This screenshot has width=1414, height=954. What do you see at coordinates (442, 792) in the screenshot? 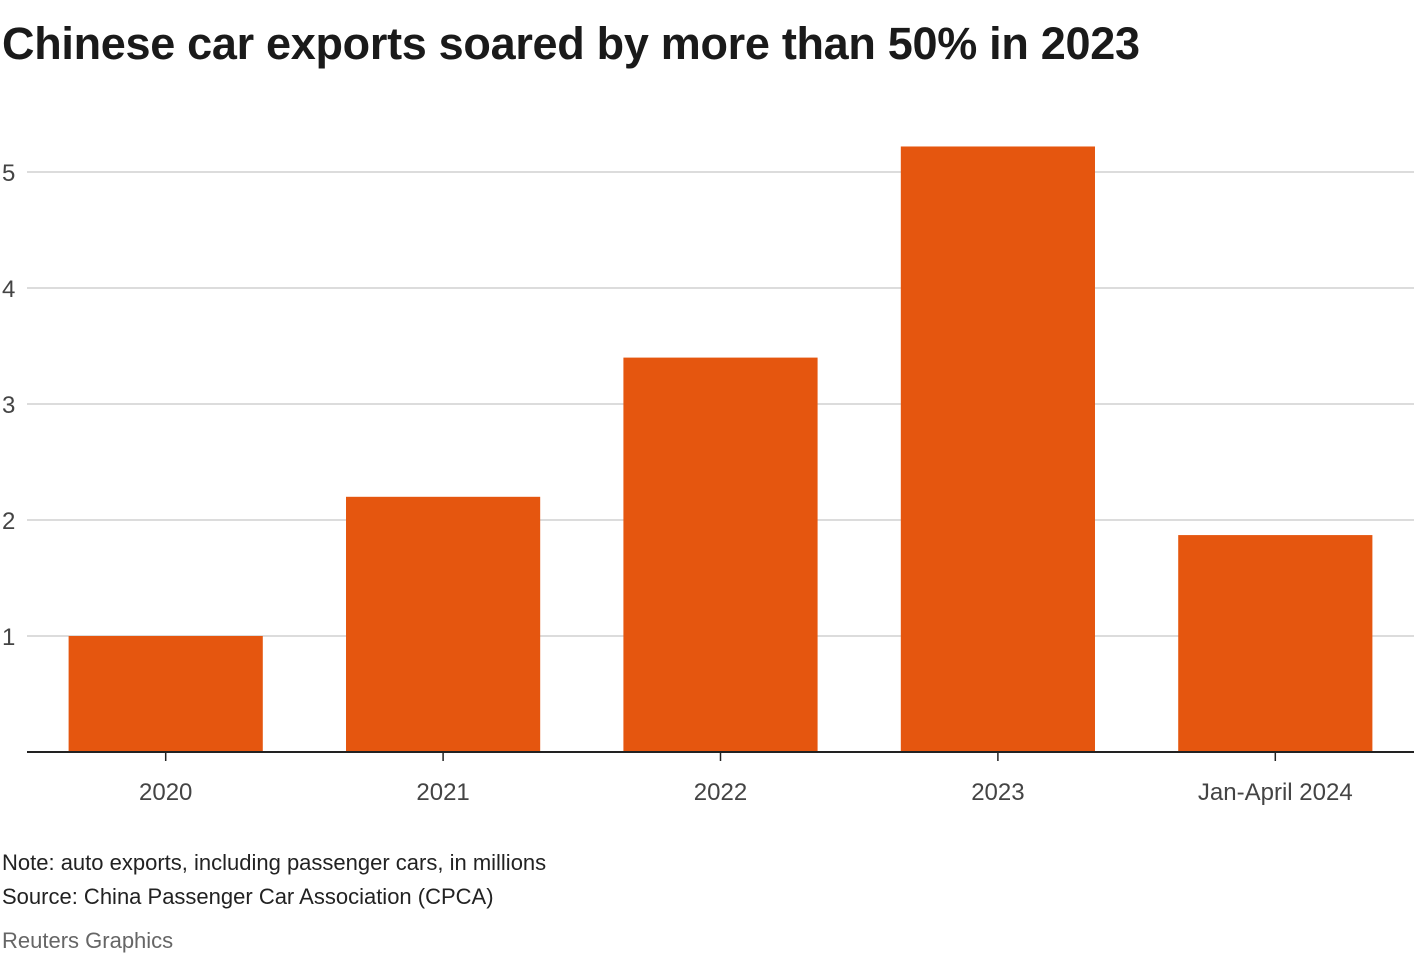
I see `x-tick-label: 2021` at bounding box center [442, 792].